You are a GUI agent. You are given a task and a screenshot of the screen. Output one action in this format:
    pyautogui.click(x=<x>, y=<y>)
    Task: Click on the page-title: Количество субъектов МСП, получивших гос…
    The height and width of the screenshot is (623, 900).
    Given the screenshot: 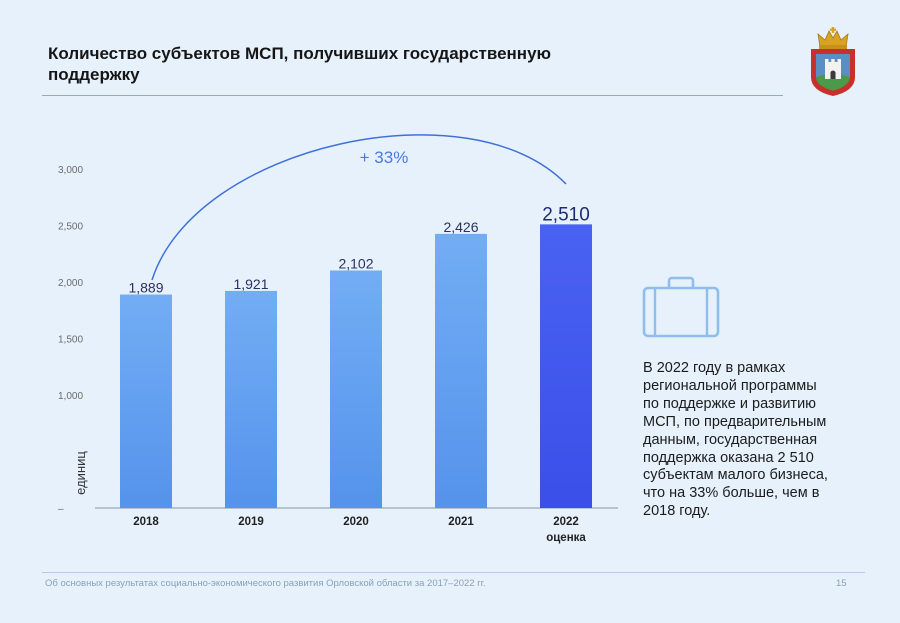 What is the action you would take?
    pyautogui.click(x=299, y=64)
    